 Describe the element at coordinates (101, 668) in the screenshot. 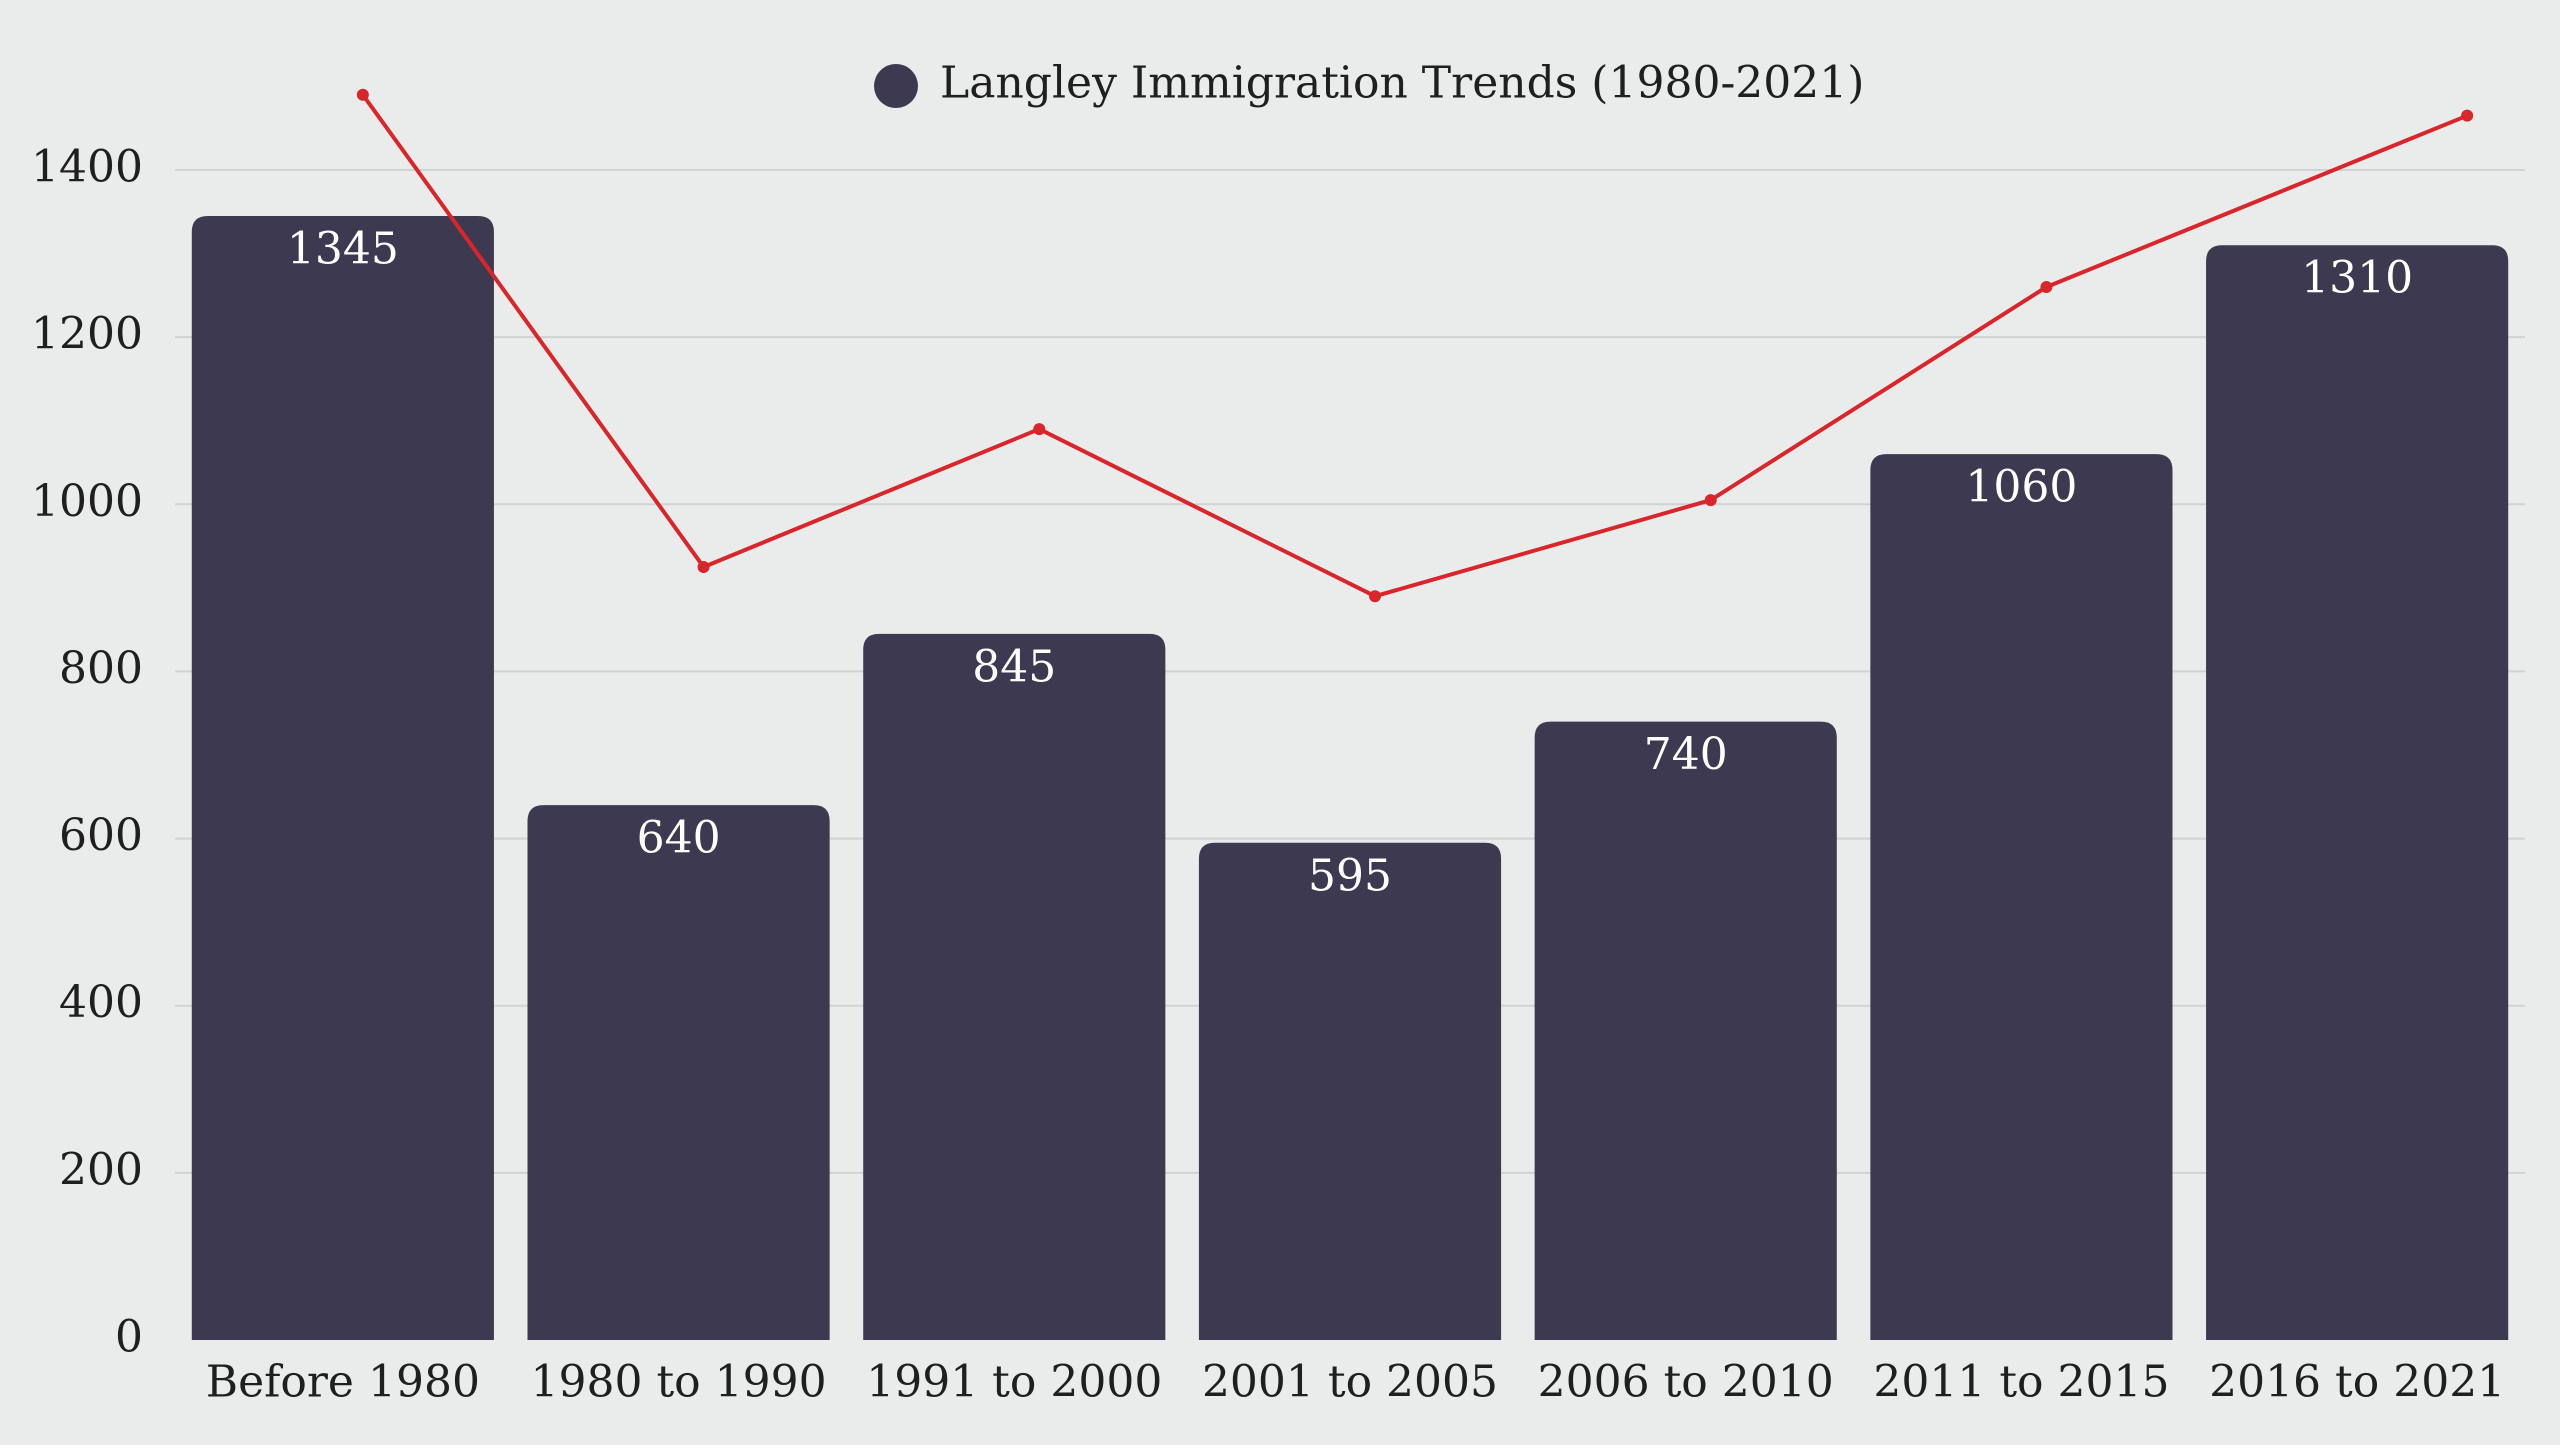

I see `y-tick-label: 800` at that location.